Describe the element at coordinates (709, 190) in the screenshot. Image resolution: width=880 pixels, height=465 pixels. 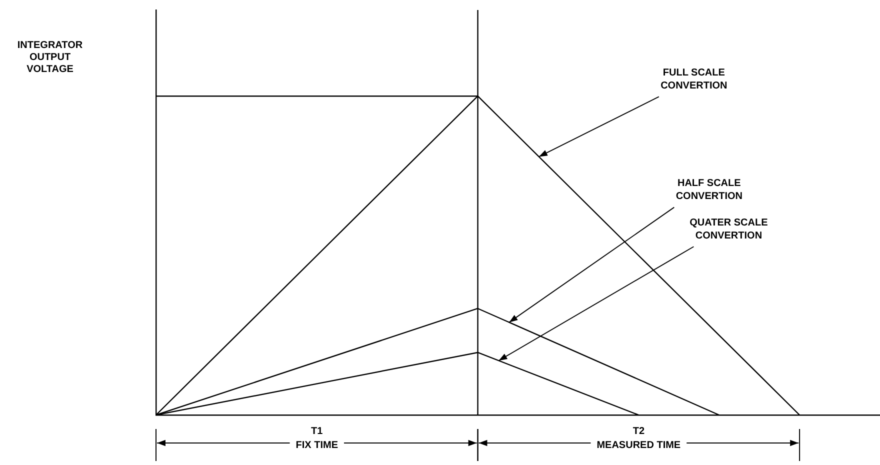
I see `annotation: HALF SCALE CONVERTION` at that location.